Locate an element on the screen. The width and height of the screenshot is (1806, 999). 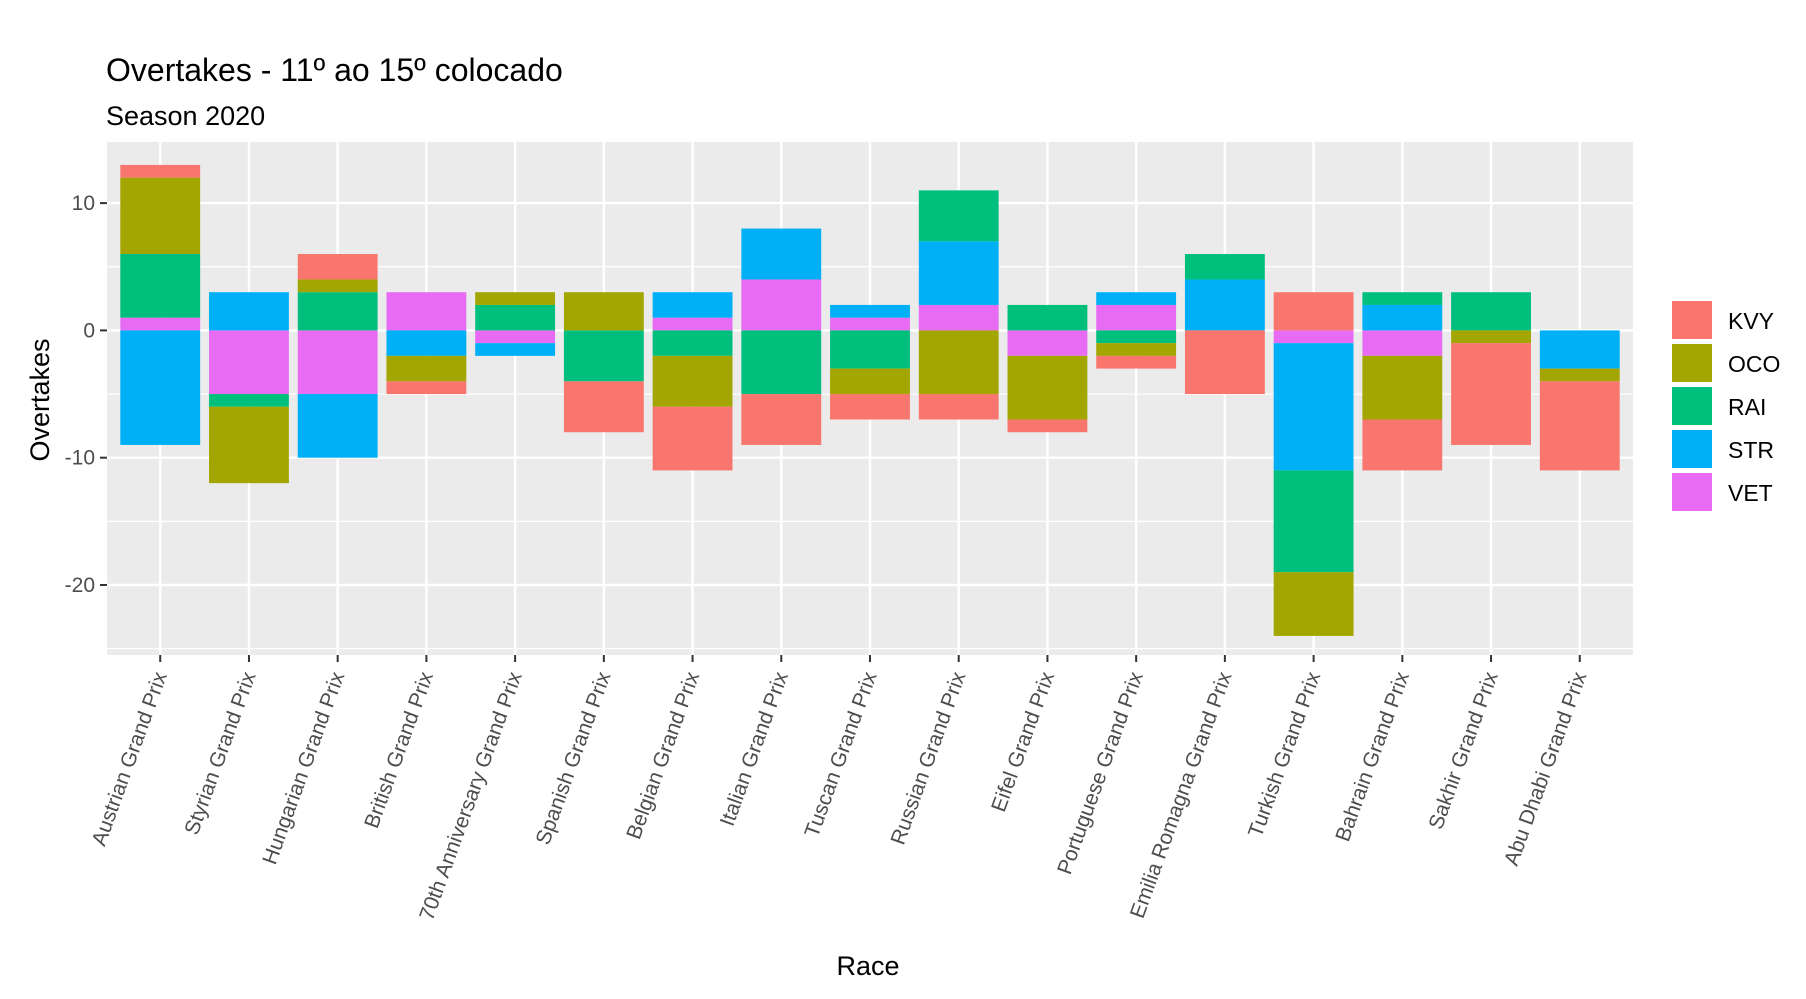
x-tick-label: Abu Dhabi Grand Prix is located at coordinates (1546, 768).